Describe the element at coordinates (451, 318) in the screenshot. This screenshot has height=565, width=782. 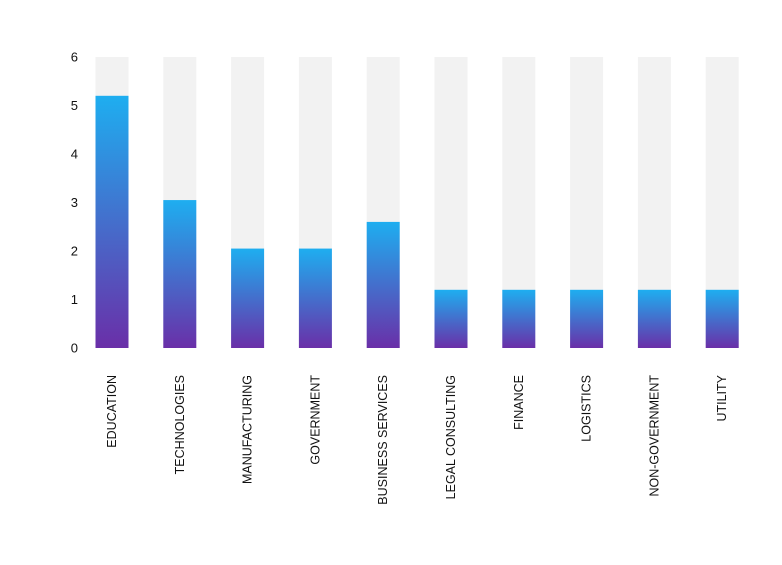
I see `bar-legal-consulting` at that location.